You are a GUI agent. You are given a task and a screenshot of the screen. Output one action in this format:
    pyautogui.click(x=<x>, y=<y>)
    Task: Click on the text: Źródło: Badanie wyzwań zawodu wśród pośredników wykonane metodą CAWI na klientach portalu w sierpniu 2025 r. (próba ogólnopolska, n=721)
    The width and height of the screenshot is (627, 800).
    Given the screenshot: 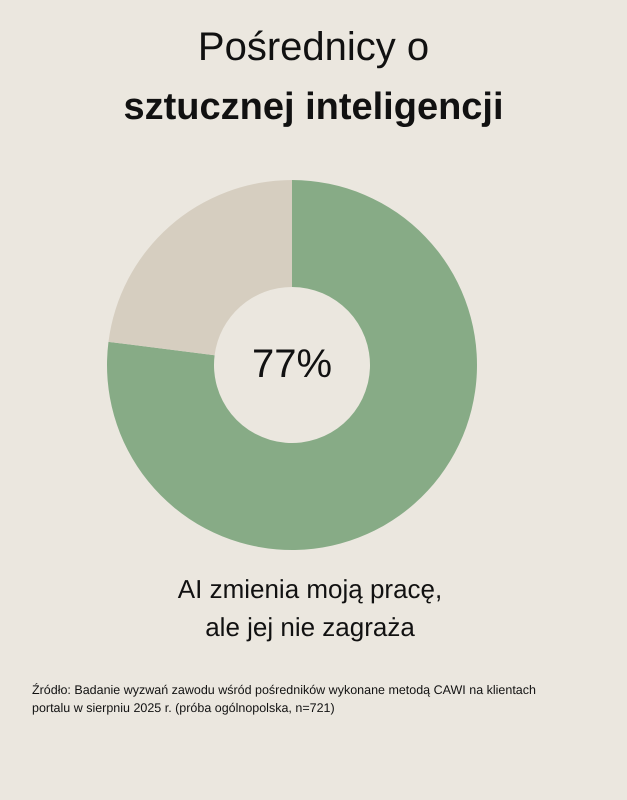 What is the action you would take?
    pyautogui.click(x=284, y=699)
    